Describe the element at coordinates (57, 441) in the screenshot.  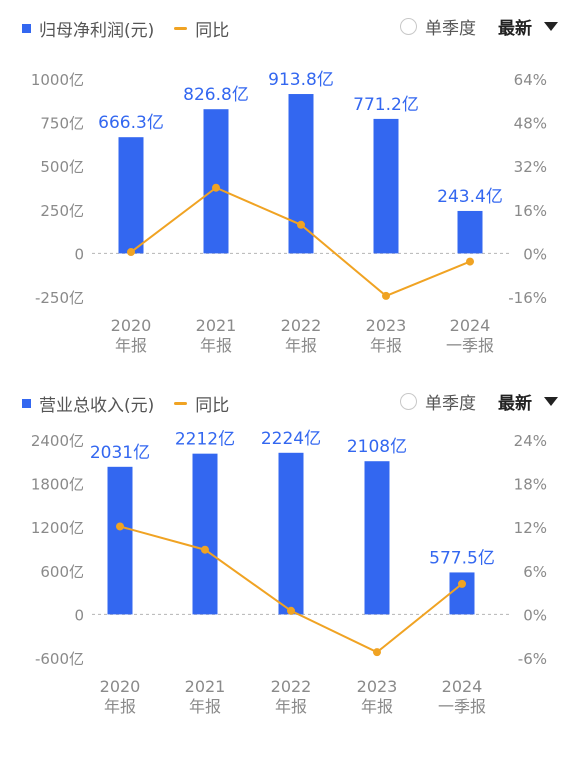
I see `left-axis-tick-label: 2400亿` at that location.